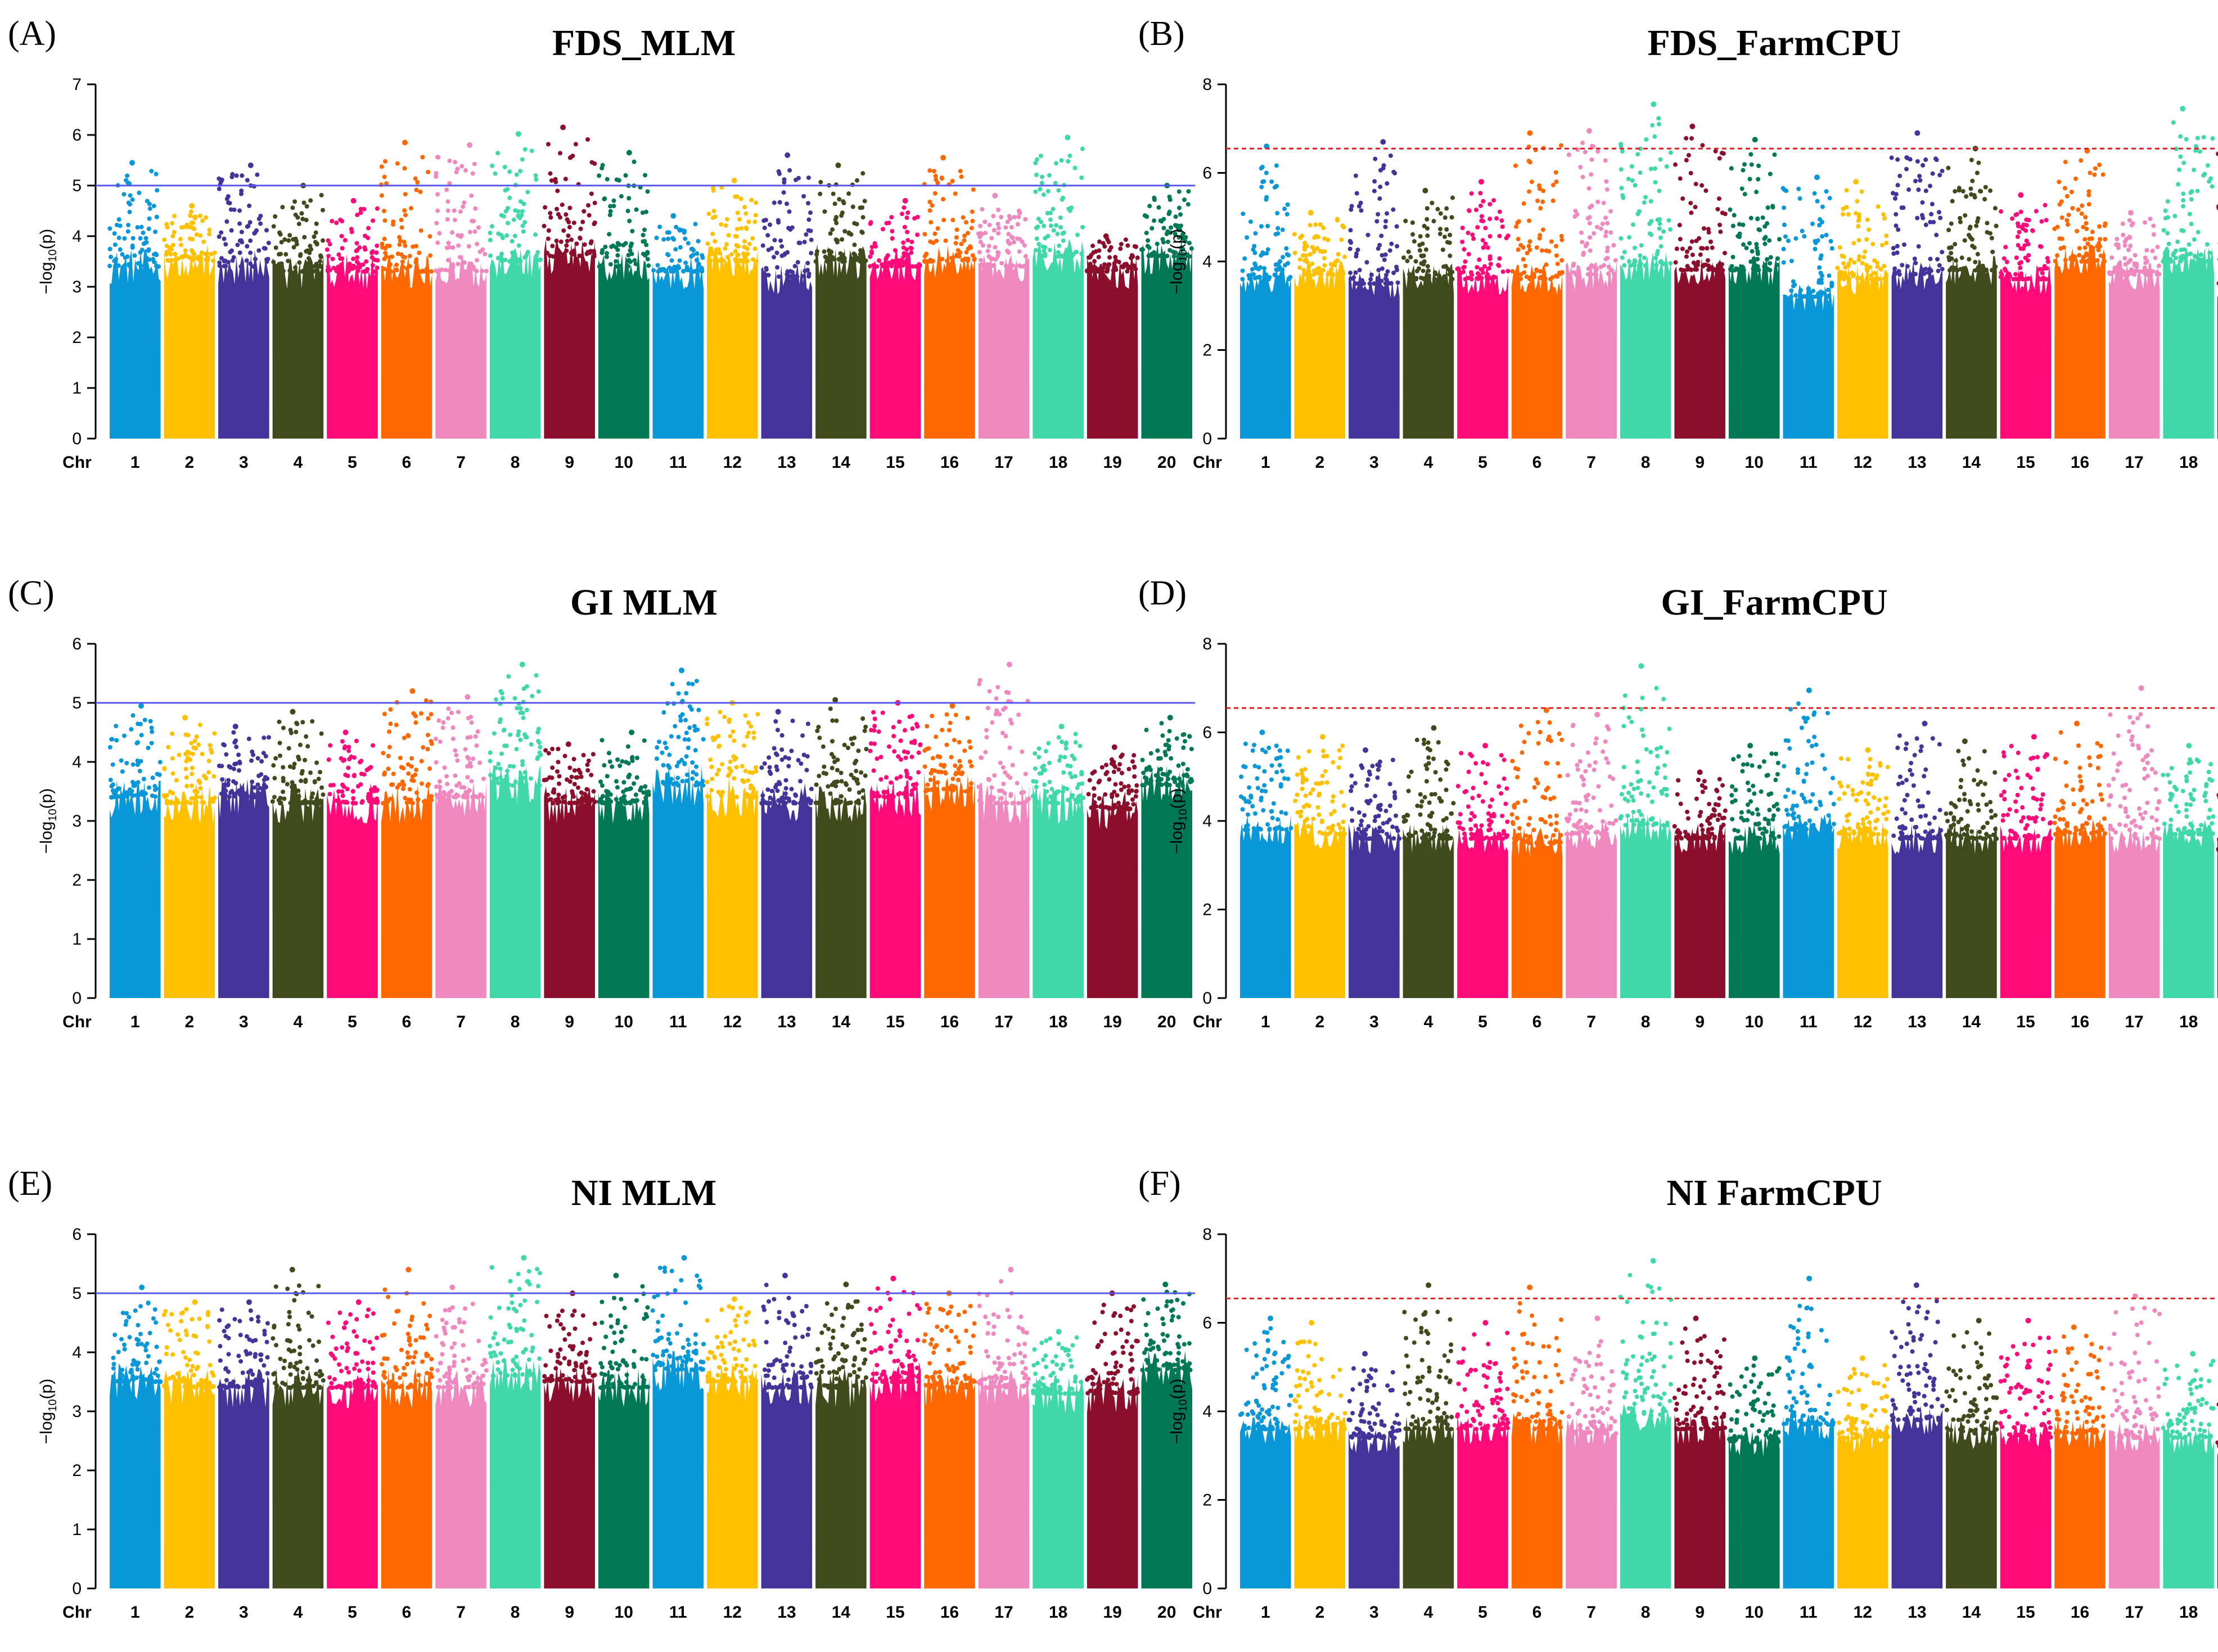  I want to click on chromosome-4-density, so click(1429, 911).